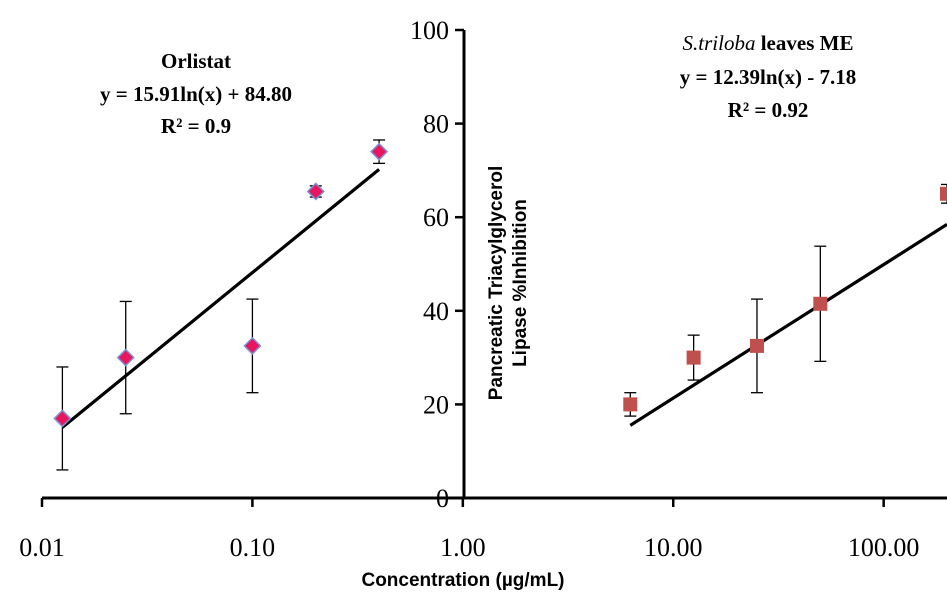  Describe the element at coordinates (520, 283) in the screenshot. I see `y-axis-title-line2: Lipase %Inhibition` at that location.